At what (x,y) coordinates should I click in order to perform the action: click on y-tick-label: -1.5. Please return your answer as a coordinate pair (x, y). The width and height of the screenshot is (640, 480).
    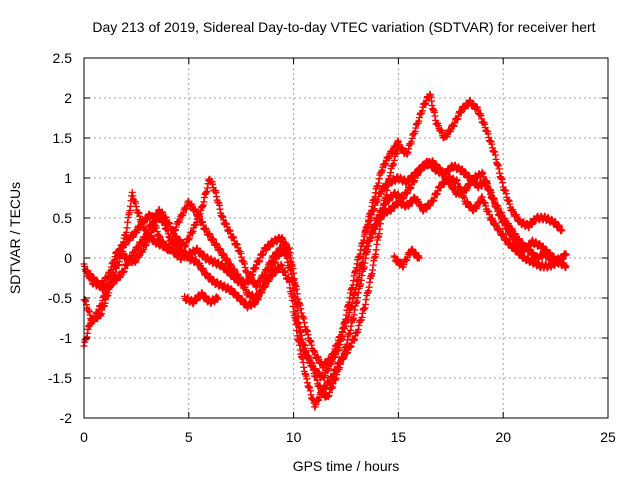
    Looking at the image, I should click on (60, 378).